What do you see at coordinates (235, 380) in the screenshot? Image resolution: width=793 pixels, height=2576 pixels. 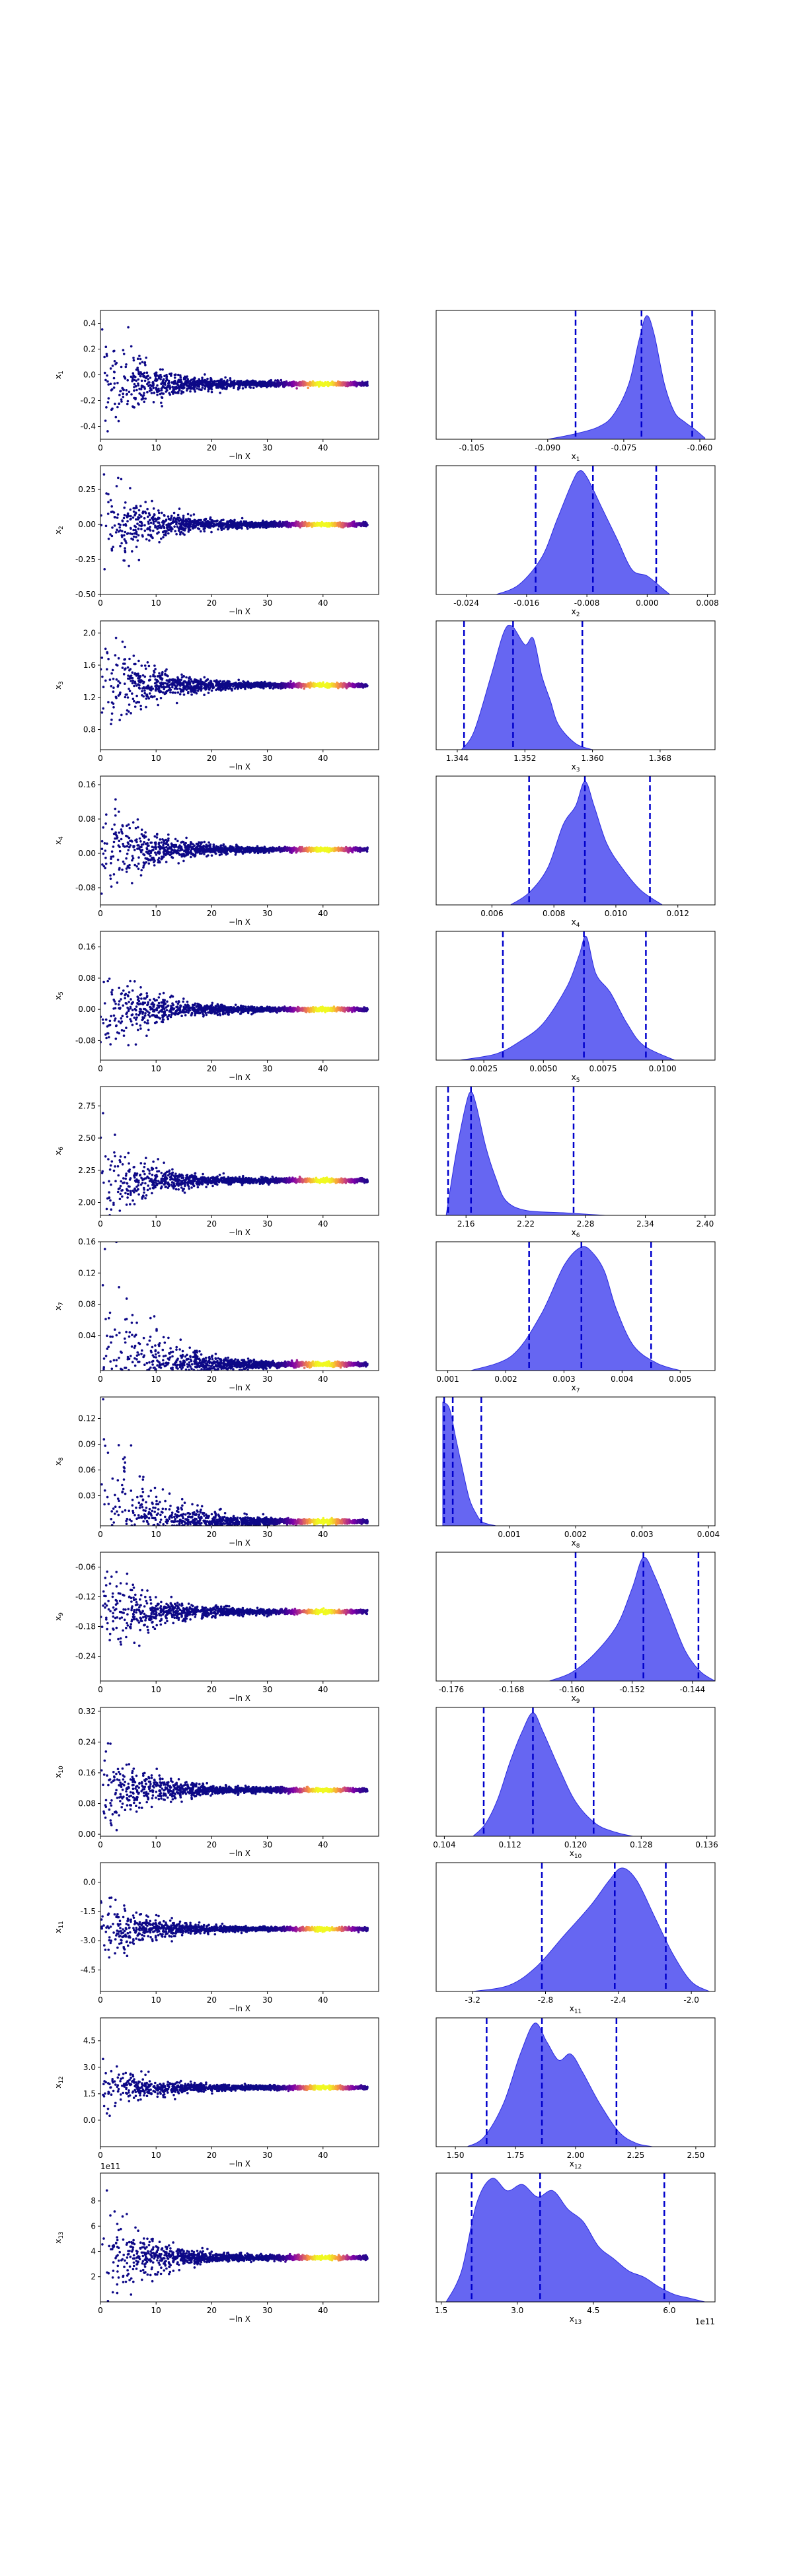 I see `trace-points` at bounding box center [235, 380].